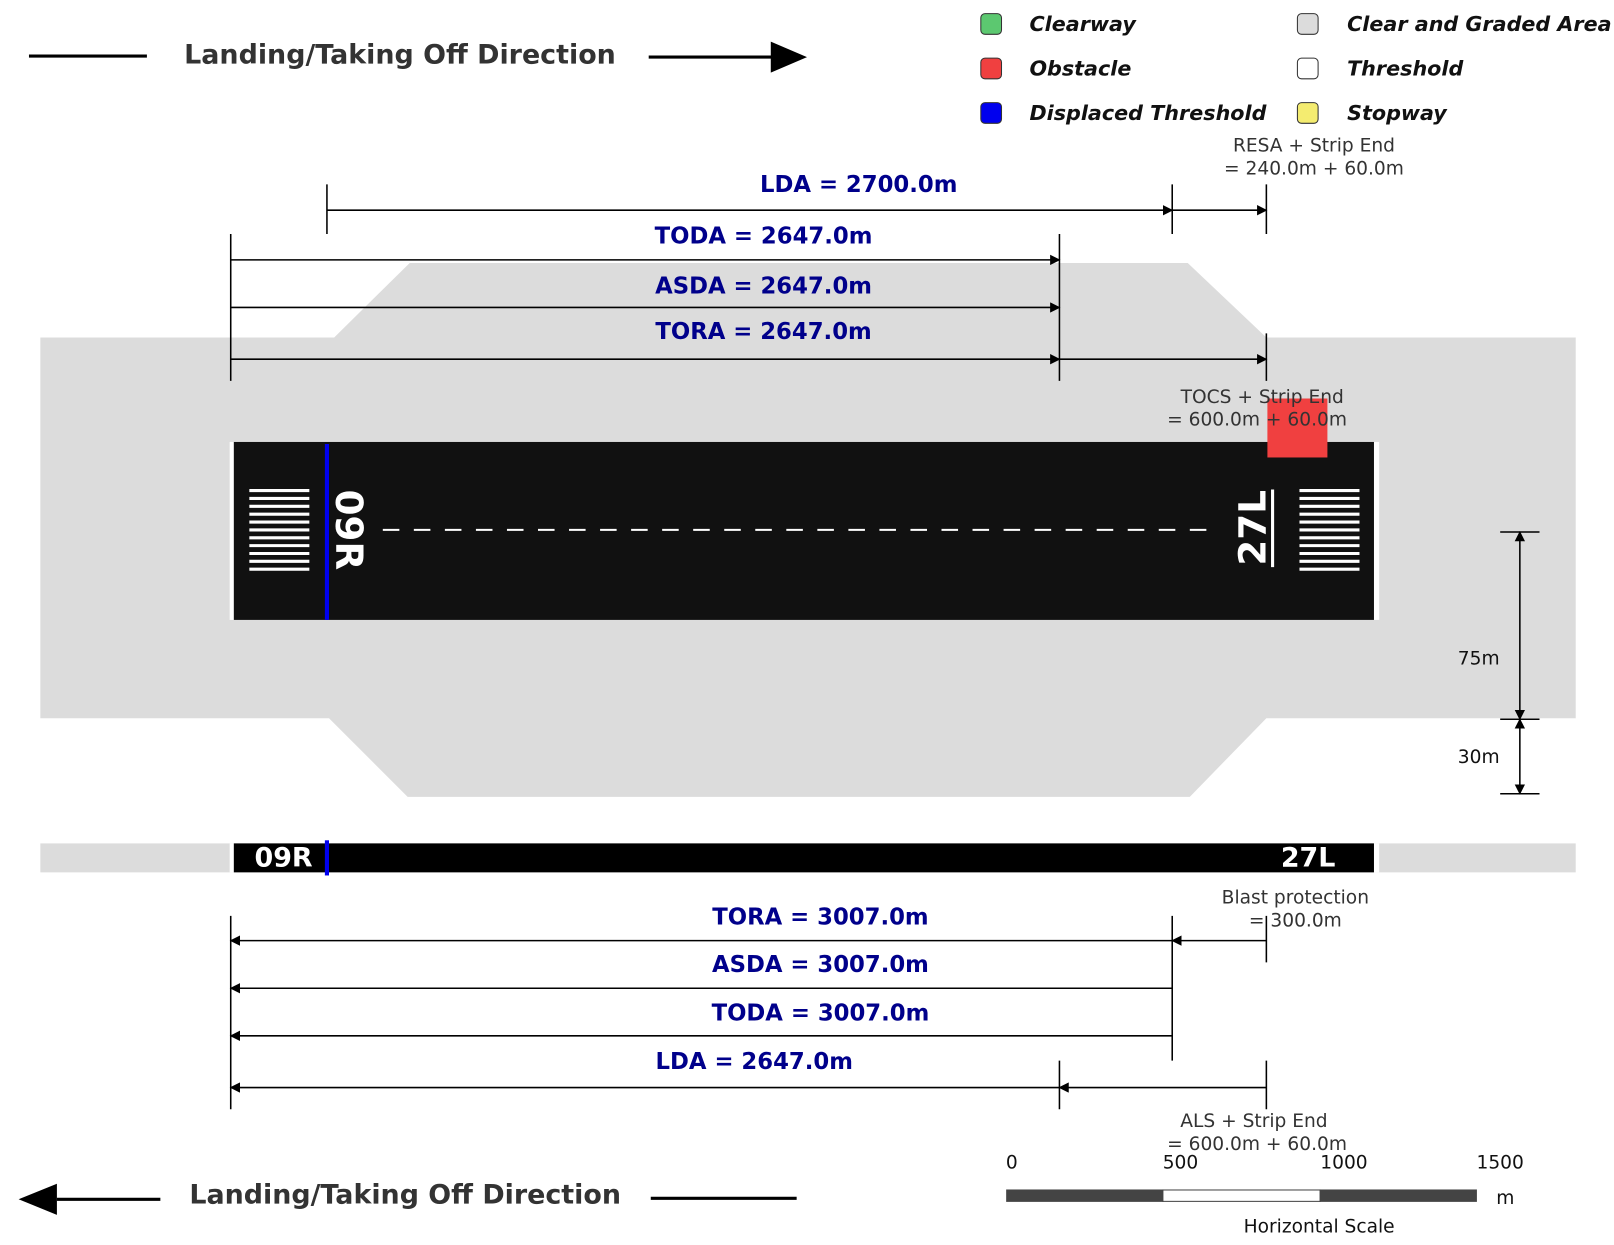  What do you see at coordinates (1505, 1198) in the screenshot?
I see `scale-unit: m` at bounding box center [1505, 1198].